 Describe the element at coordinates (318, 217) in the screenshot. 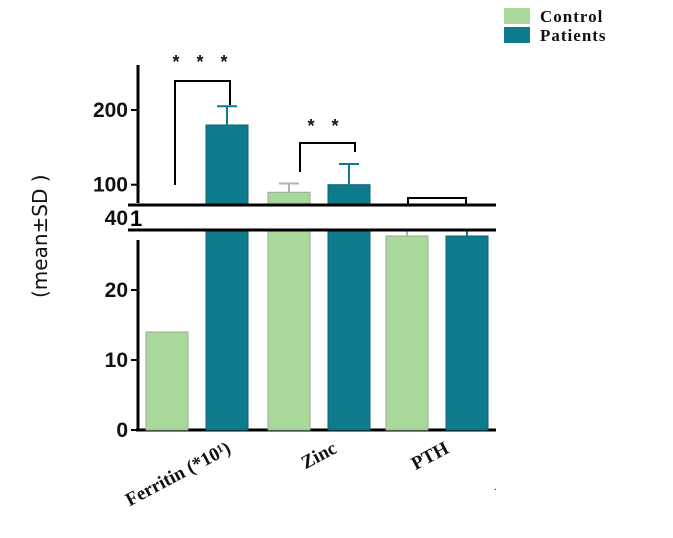

I see `axis-break-band` at that location.